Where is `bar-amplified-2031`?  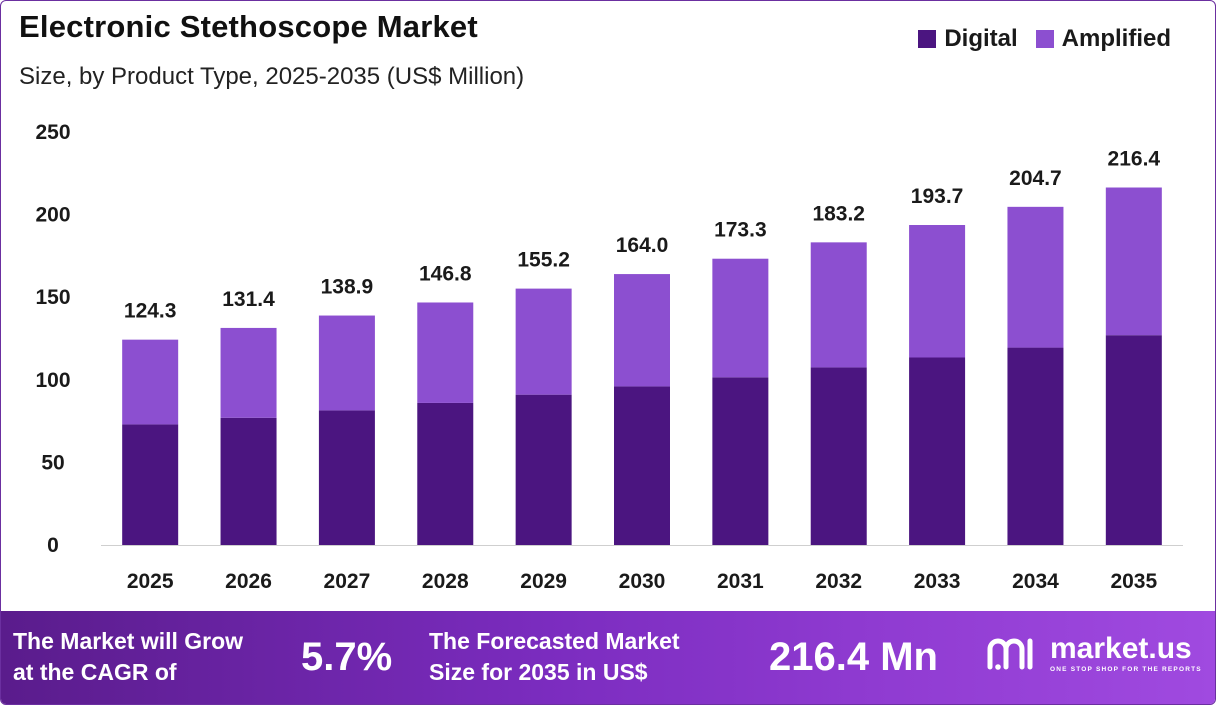 bar-amplified-2031 is located at coordinates (740, 318).